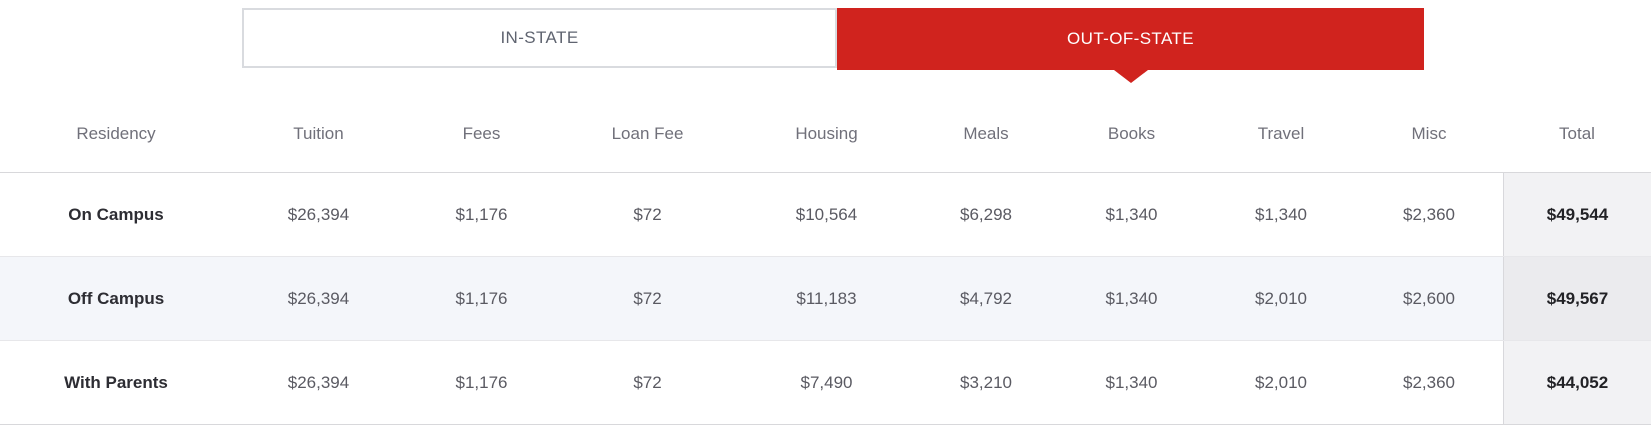 The width and height of the screenshot is (1651, 445). What do you see at coordinates (1577, 382) in the screenshot?
I see `cell-total: $44,052` at bounding box center [1577, 382].